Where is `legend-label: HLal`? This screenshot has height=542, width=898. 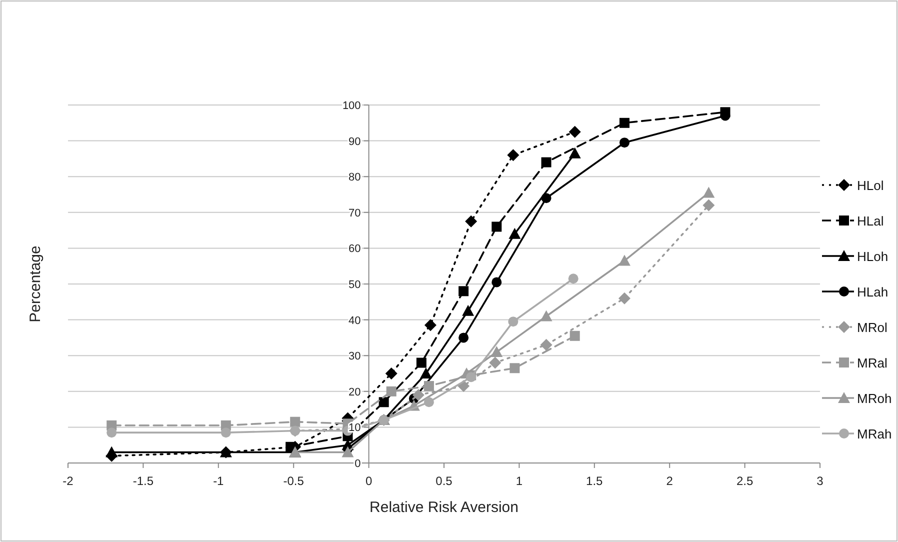 legend-label: HLal is located at coordinates (870, 221).